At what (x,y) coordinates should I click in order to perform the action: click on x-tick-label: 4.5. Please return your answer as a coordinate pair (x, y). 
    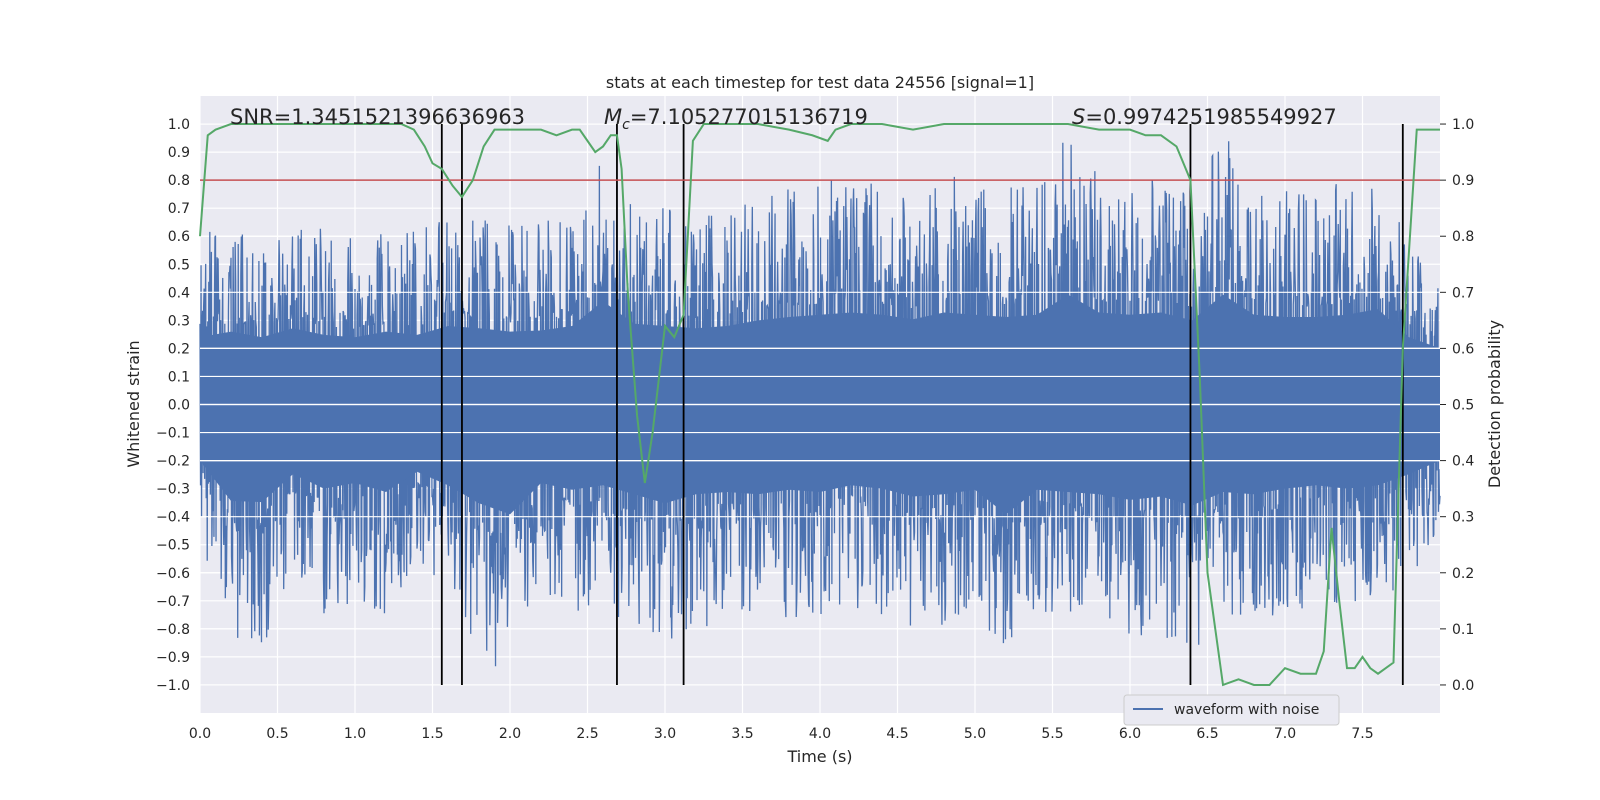
    Looking at the image, I should click on (897, 734).